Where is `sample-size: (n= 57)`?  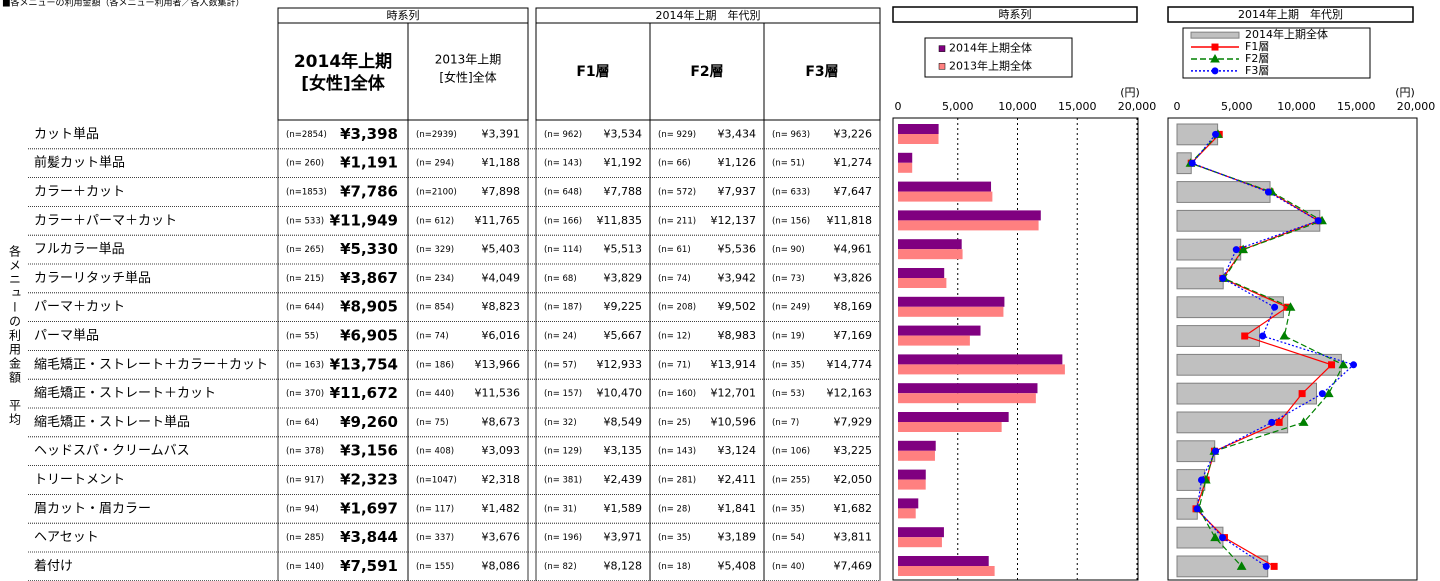 sample-size: (n= 57) is located at coordinates (560, 365).